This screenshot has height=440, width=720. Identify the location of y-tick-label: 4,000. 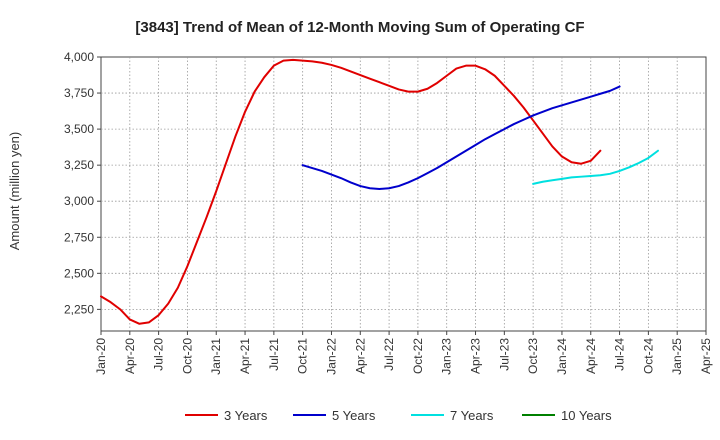
(79, 57).